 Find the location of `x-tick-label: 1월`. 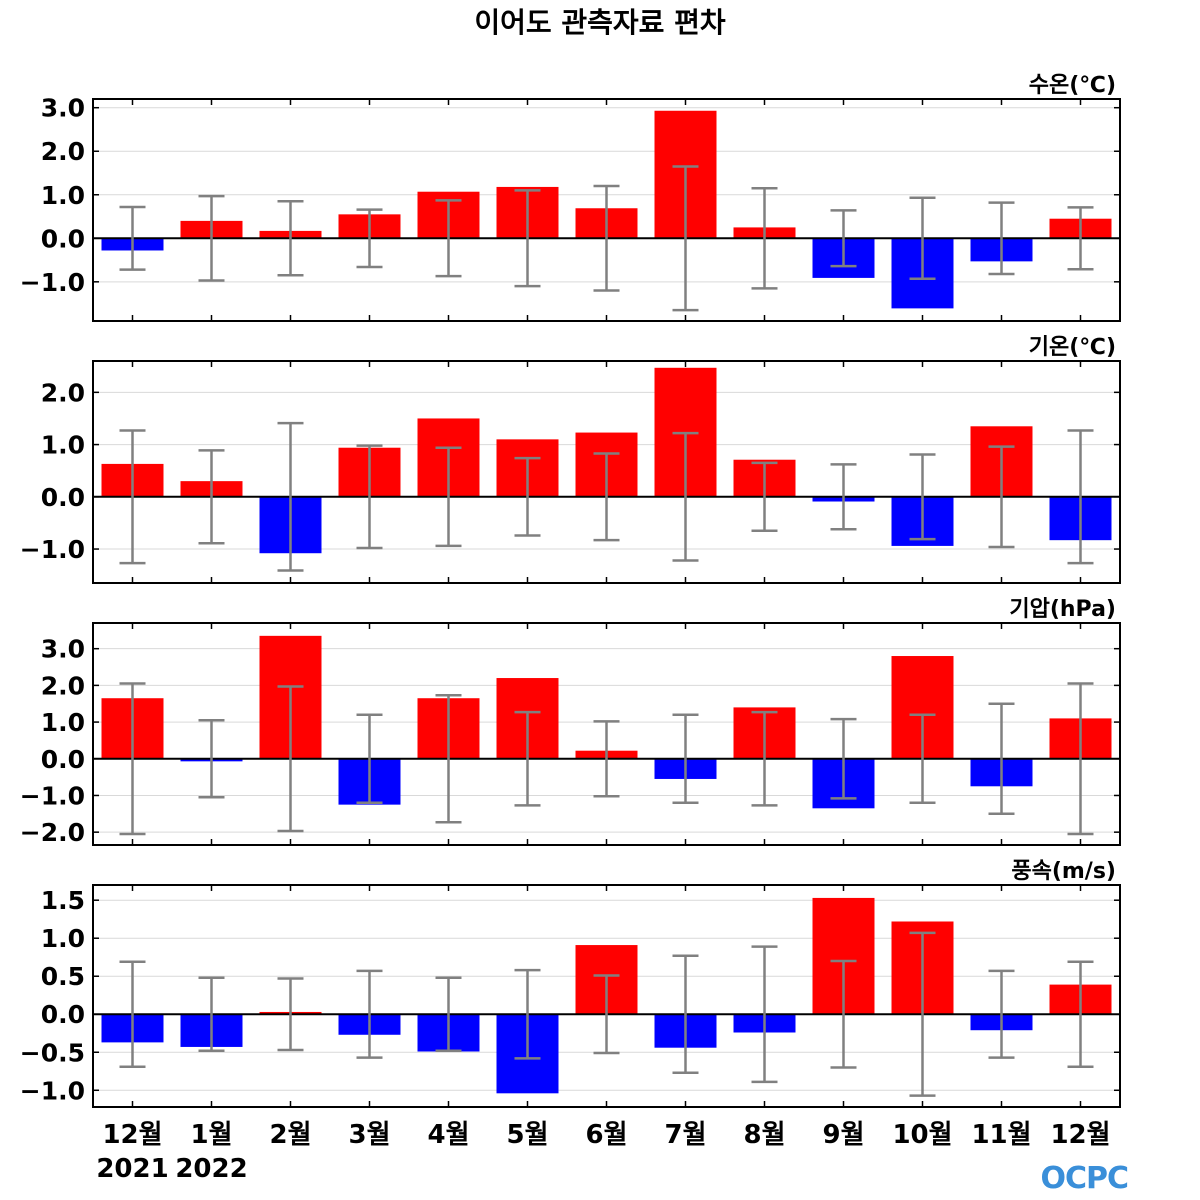

x-tick-label: 1월 is located at coordinates (211, 1135).